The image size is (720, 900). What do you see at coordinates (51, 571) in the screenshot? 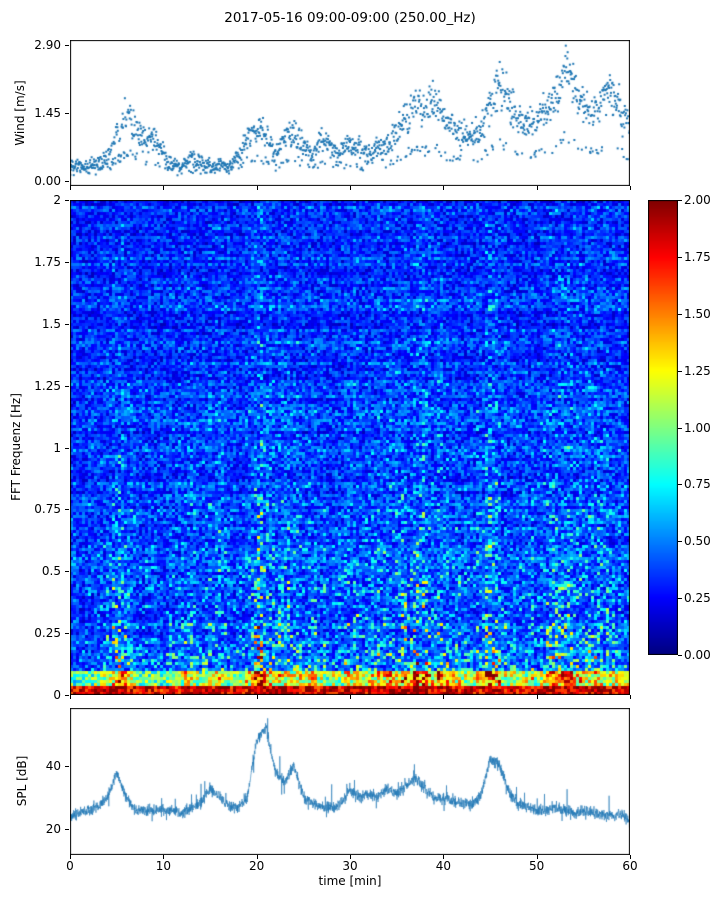
I see `spect-ytick-label: 0.5` at bounding box center [51, 571].